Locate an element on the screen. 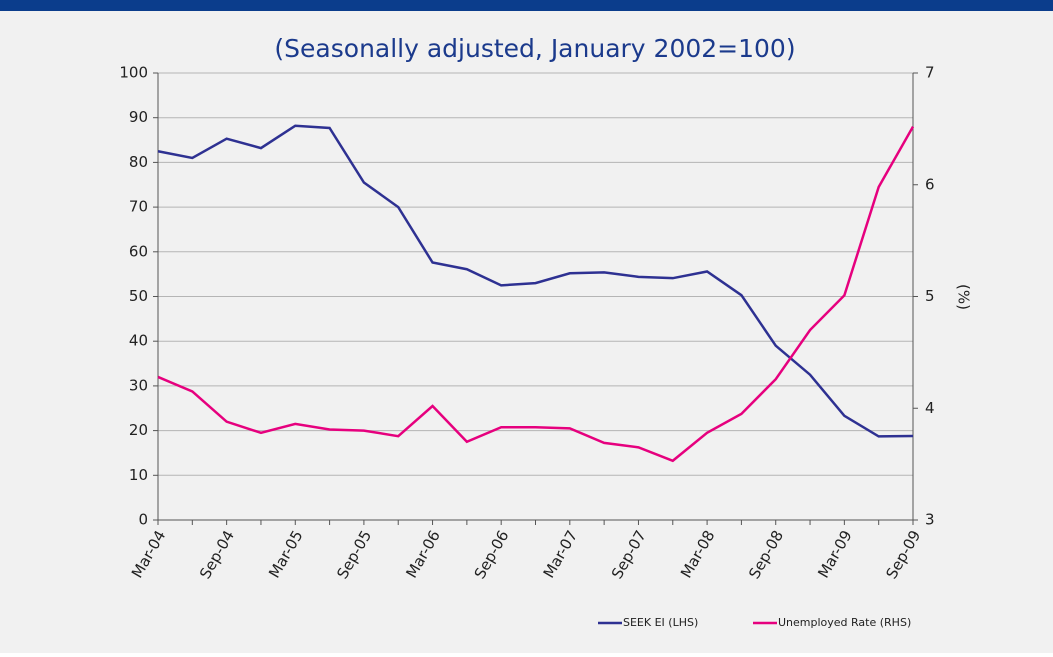 The width and height of the screenshot is (1053, 657). y-tick-label: 60 is located at coordinates (138, 251).